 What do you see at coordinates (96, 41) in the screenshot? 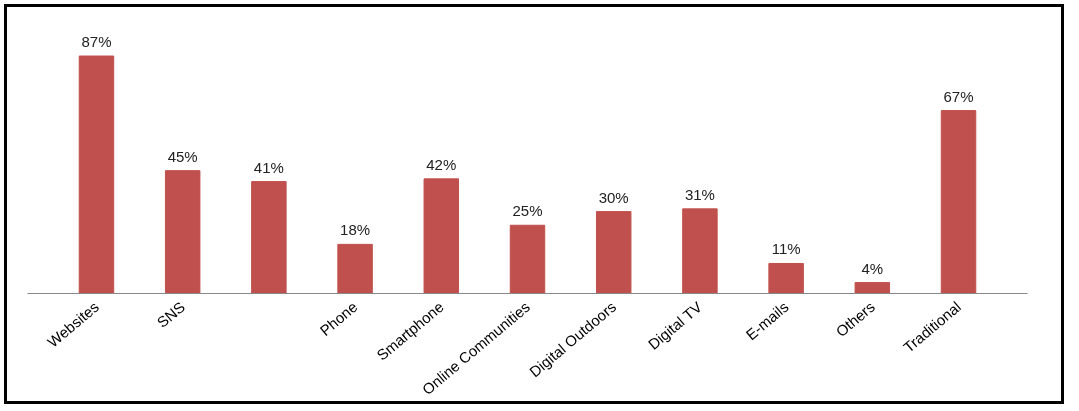
I see `data-label: 87%` at bounding box center [96, 41].